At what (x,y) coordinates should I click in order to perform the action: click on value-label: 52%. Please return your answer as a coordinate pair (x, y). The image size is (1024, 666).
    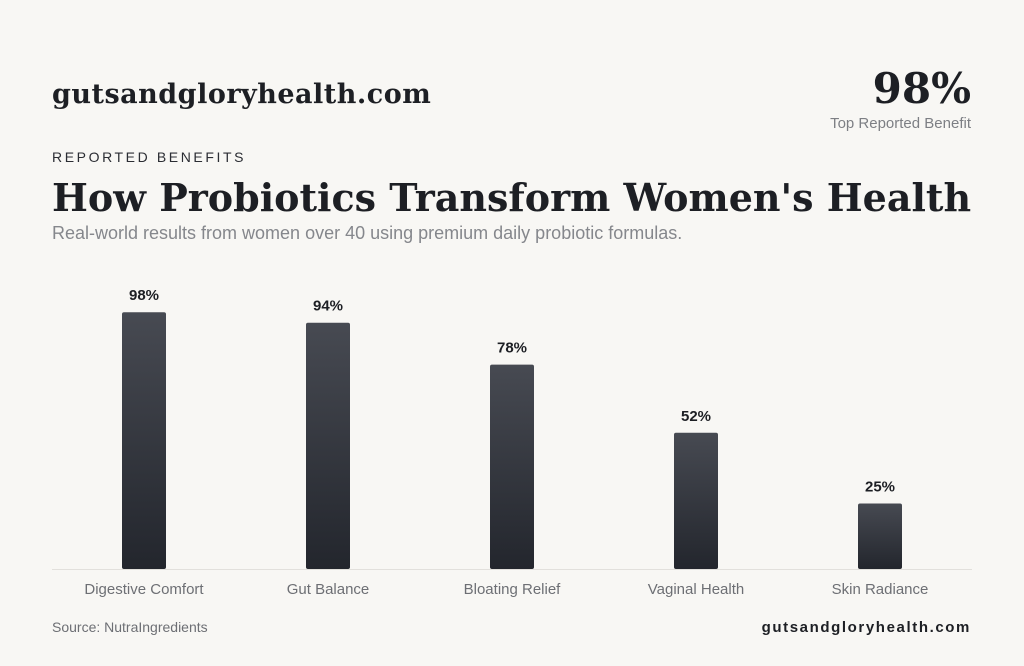
    Looking at the image, I should click on (696, 416).